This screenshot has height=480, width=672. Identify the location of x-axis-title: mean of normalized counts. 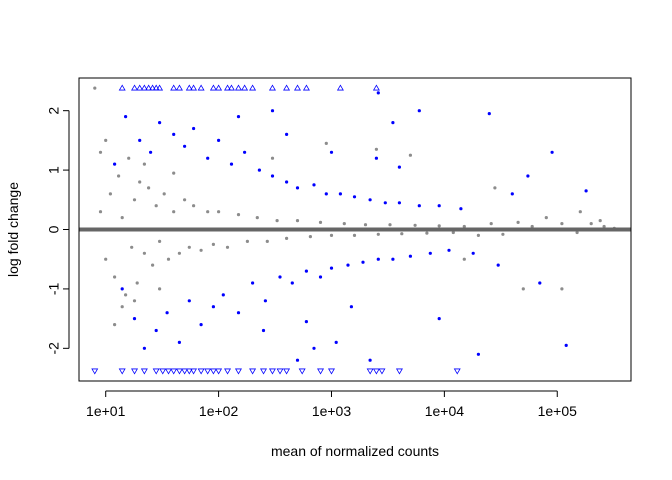
(355, 451).